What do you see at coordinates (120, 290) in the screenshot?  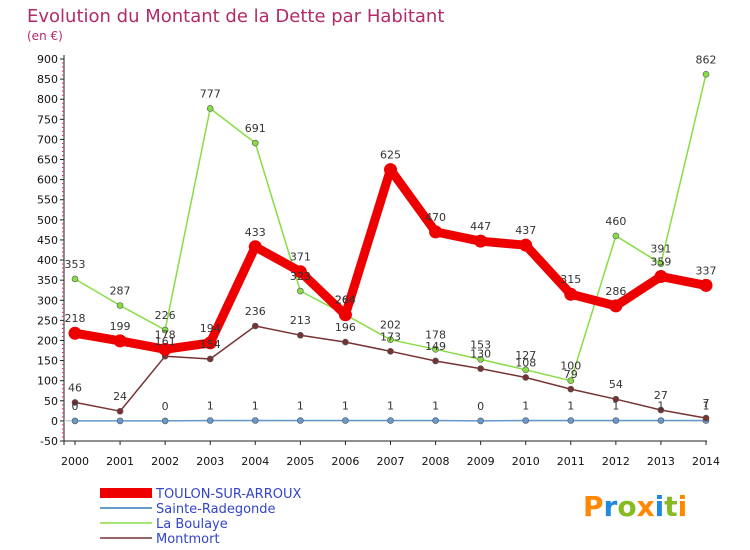 I see `data-label: 287` at bounding box center [120, 290].